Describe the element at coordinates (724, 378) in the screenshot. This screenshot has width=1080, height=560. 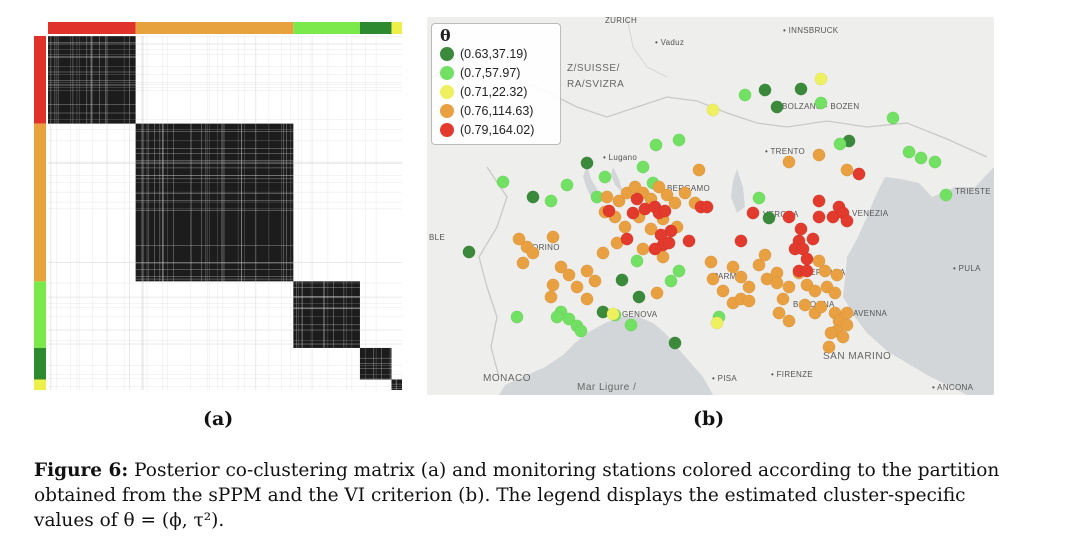
I see `map-place-label: • PISA` at that location.